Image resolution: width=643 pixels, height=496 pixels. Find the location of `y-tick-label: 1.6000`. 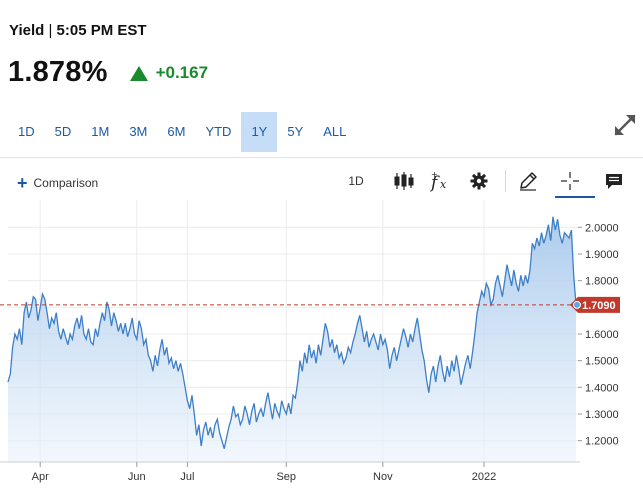

y-tick-label: 1.6000 is located at coordinates (602, 335).